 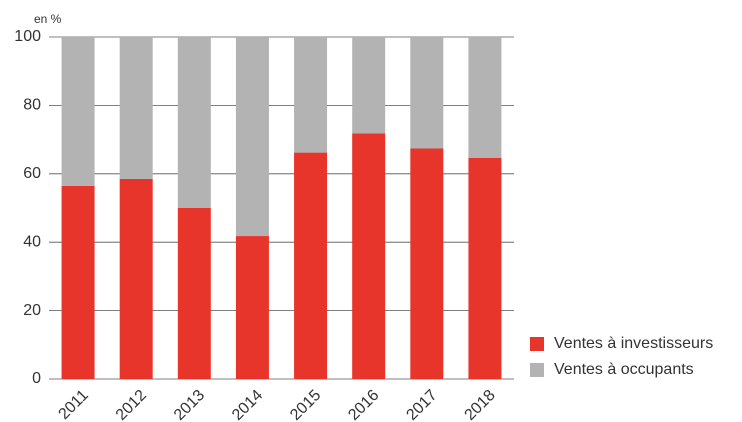 What do you see at coordinates (305, 404) in the screenshot?
I see `x-tick-label: 2015` at bounding box center [305, 404].